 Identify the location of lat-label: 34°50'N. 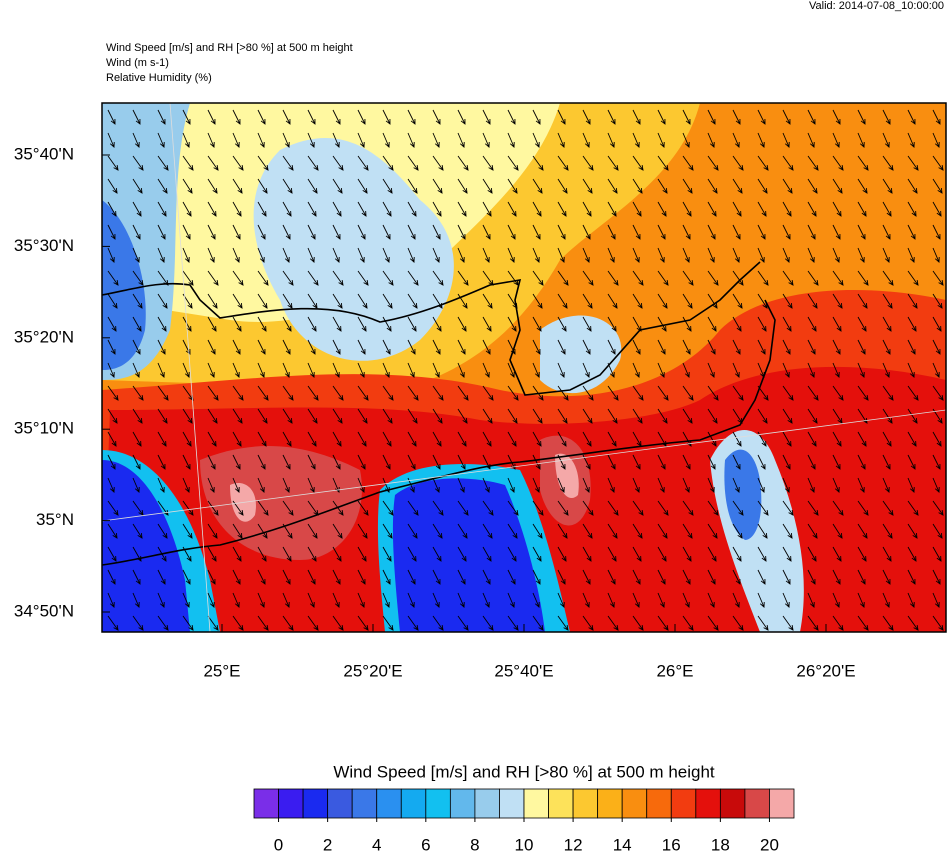
(44, 610).